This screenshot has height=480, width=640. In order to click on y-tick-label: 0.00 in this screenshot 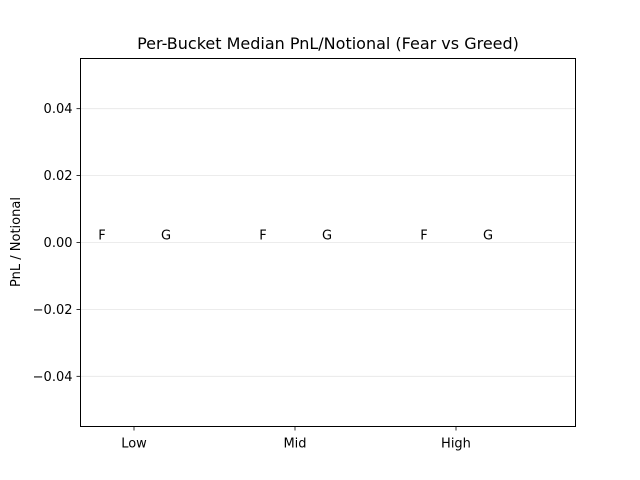, I will do `click(58, 243)`.